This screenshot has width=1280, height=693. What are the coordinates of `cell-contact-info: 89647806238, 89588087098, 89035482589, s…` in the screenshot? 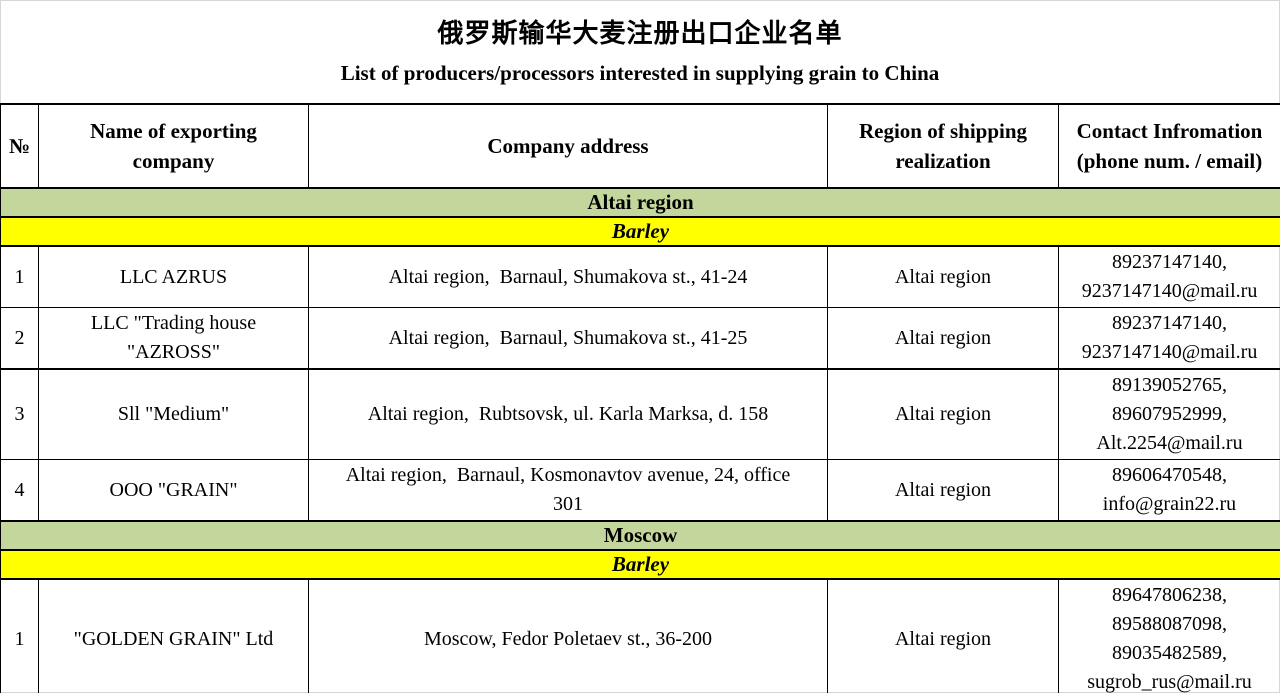 It's located at (1169, 635).